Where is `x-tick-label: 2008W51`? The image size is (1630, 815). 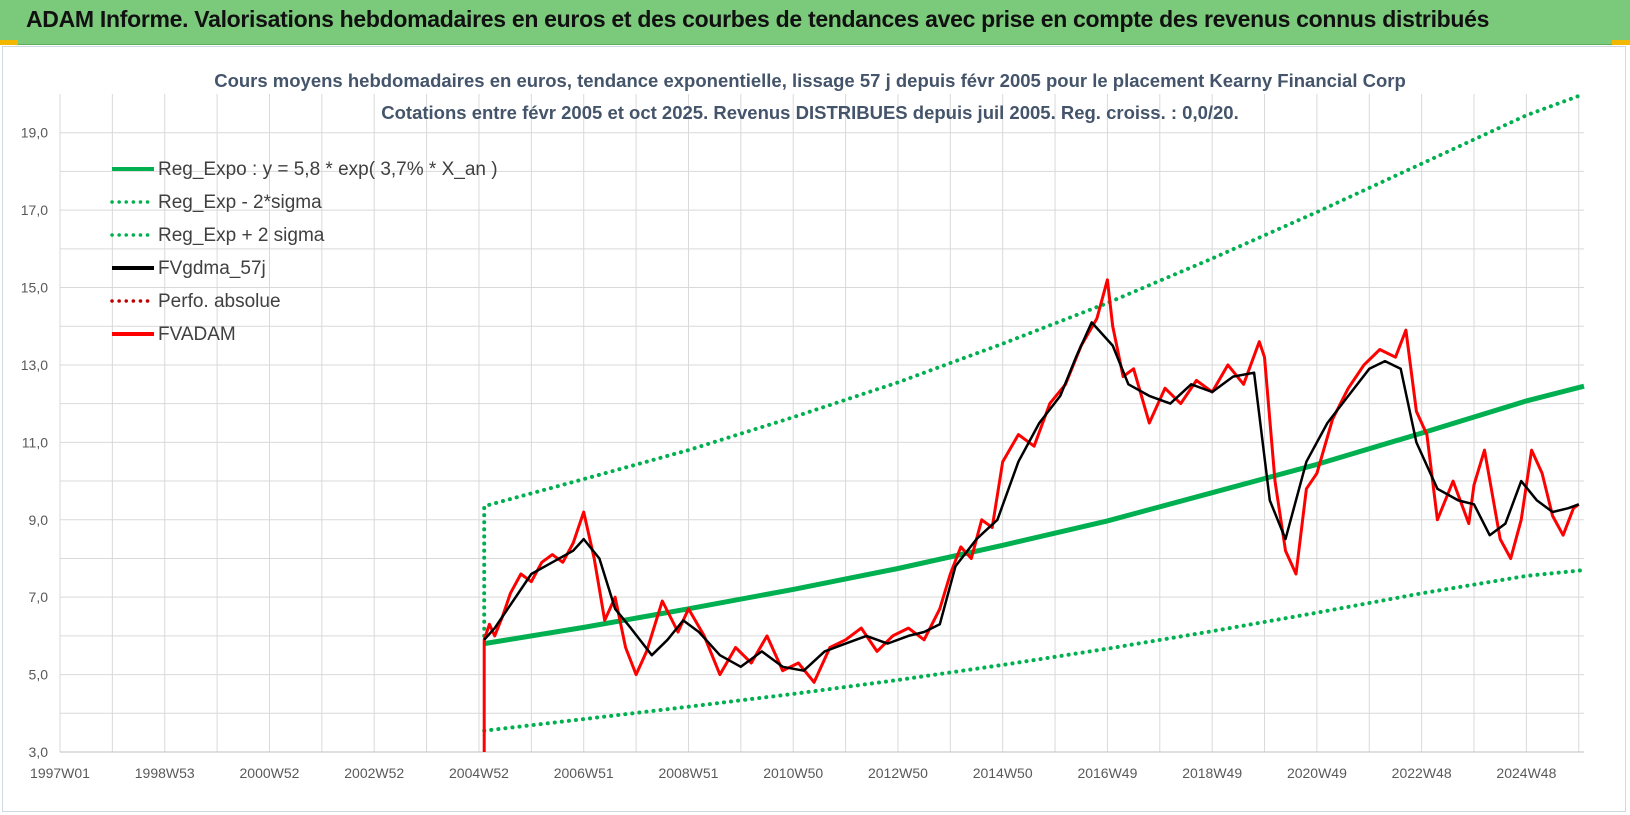 x-tick-label: 2008W51 is located at coordinates (688, 773).